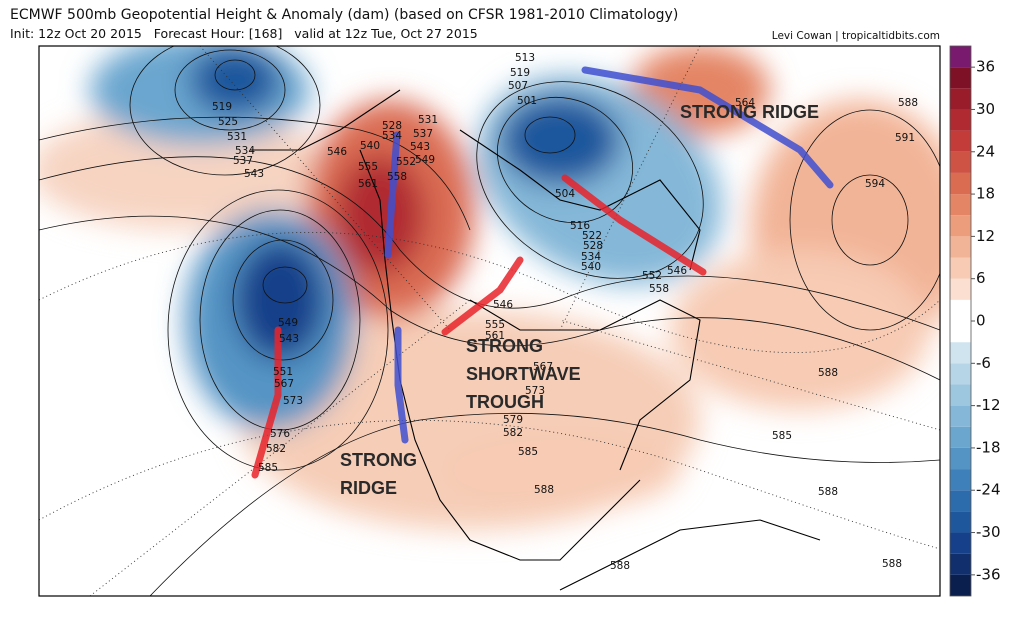 This screenshot has height=622, width=1024. What do you see at coordinates (975, 321) in the screenshot?
I see `colorbar: 36 30 24 18 12 6 0 -6 -12 -18 -24 -30 -36` at bounding box center [975, 321].